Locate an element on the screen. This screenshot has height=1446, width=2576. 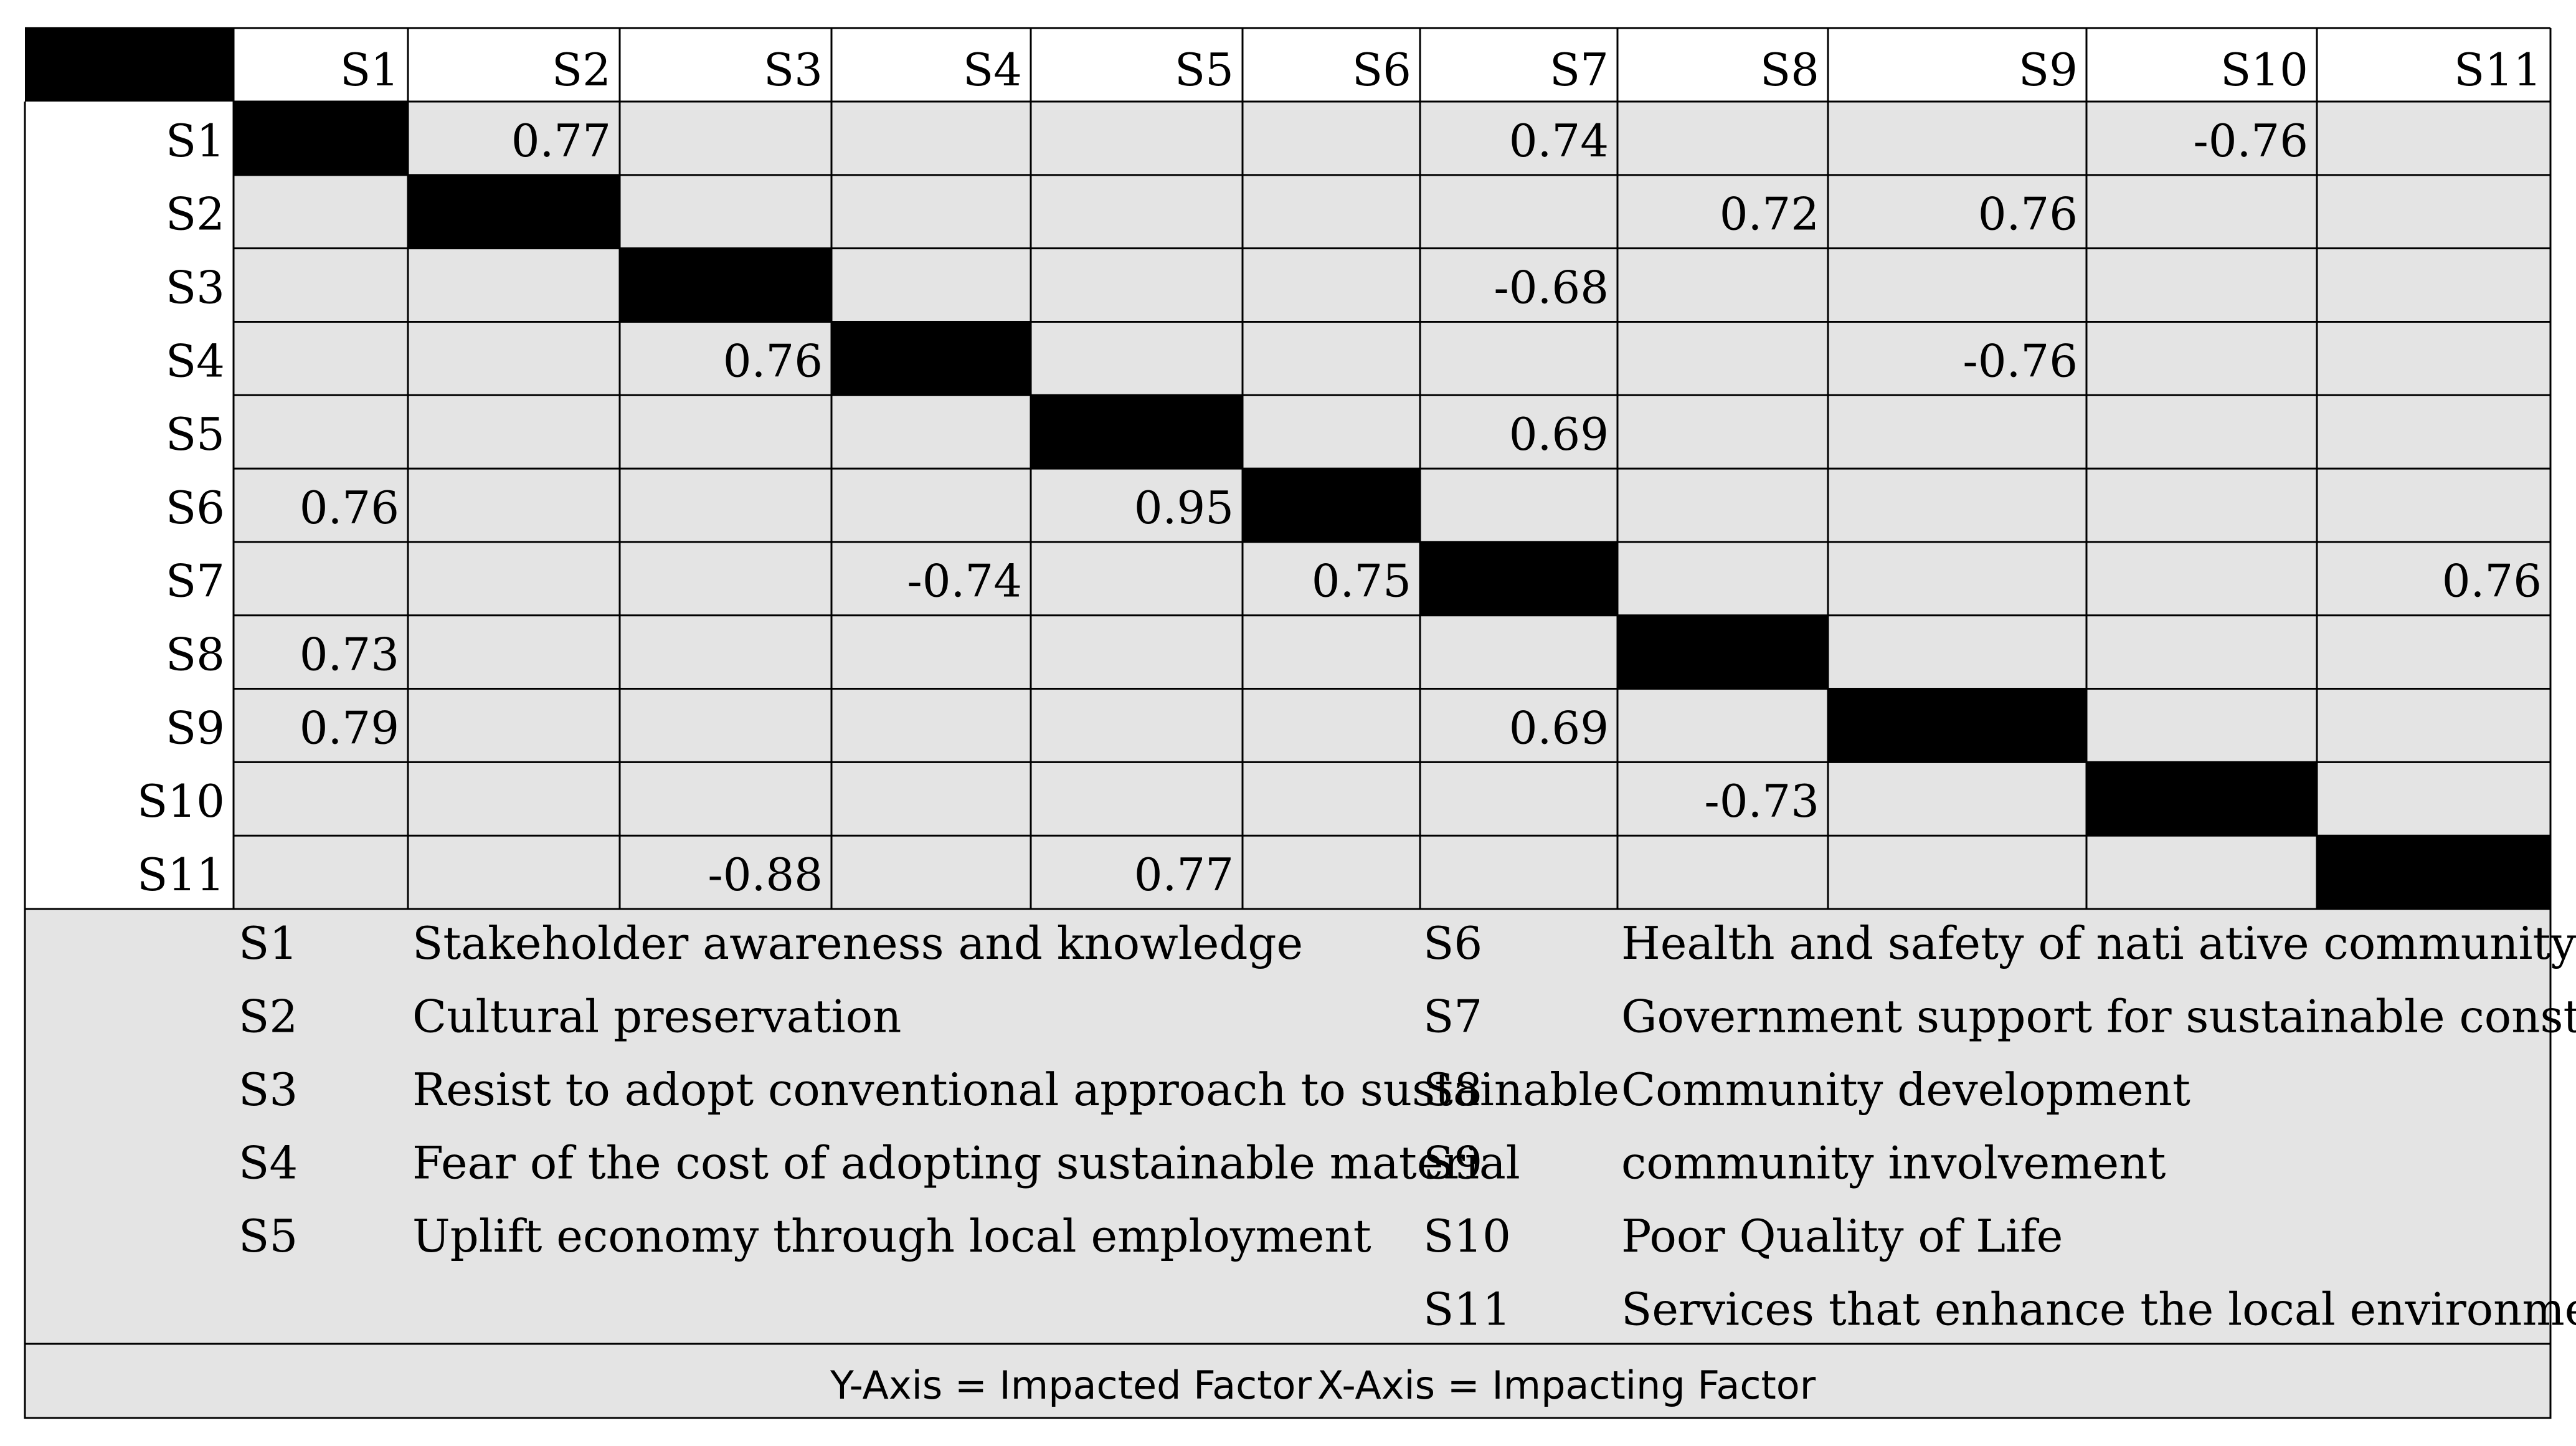
legend-code: S6 is located at coordinates (1453, 943).